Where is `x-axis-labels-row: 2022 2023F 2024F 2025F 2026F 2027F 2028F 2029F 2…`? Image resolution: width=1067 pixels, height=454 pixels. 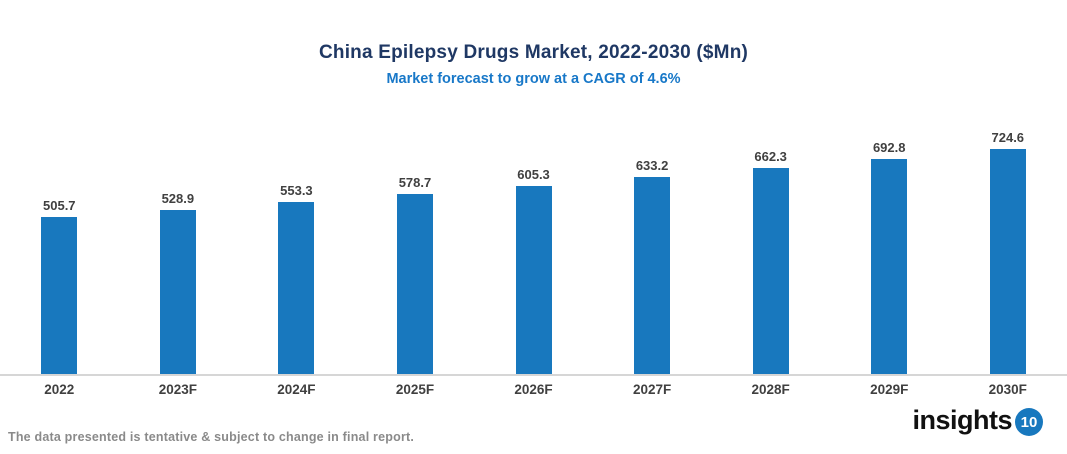 x-axis-labels-row: 2022 2023F 2024F 2025F 2026F 2027F 2028F 2029F 2… is located at coordinates (533, 386).